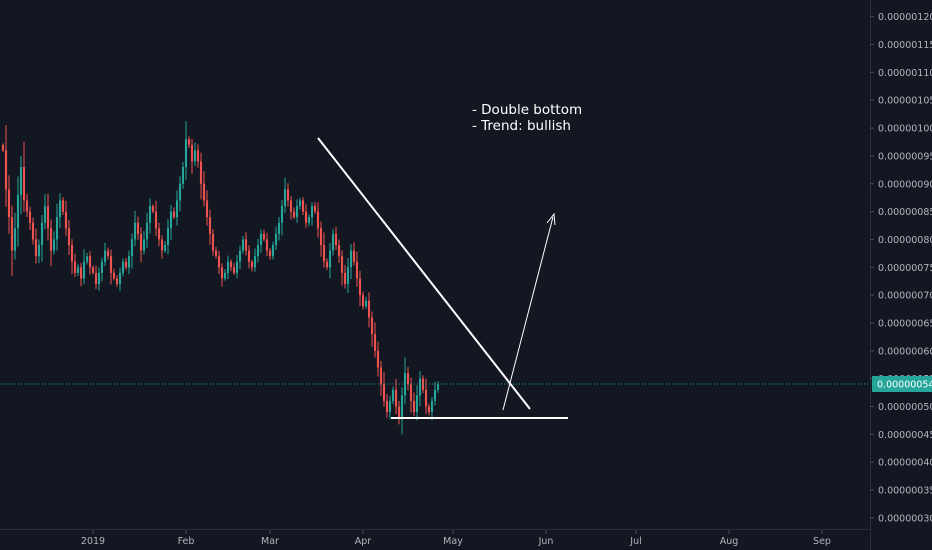  I want to click on time-axis: 2019 Feb Mar Apr May Jun Jul Aug Sep, so click(456, 538).